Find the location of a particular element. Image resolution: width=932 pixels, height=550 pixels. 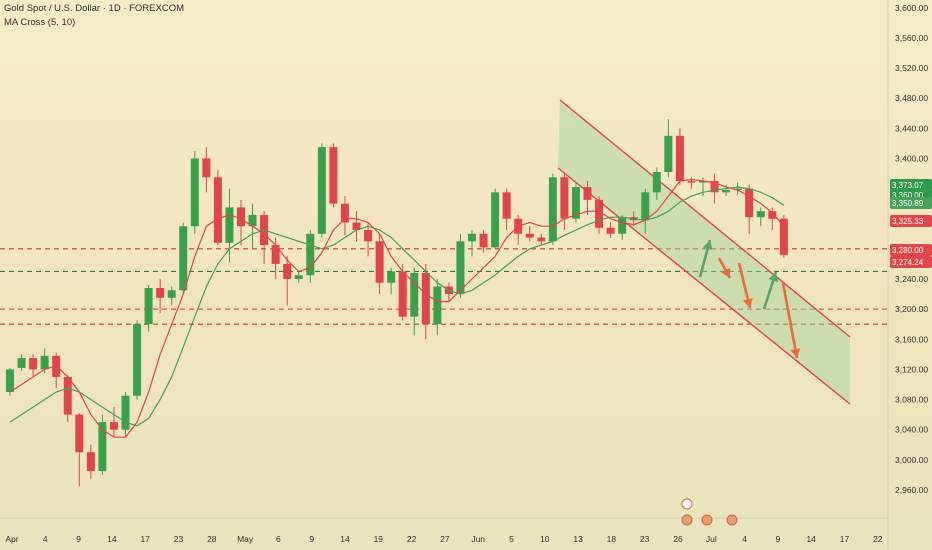

y-tick-label: 3,200.00 is located at coordinates (911, 309).